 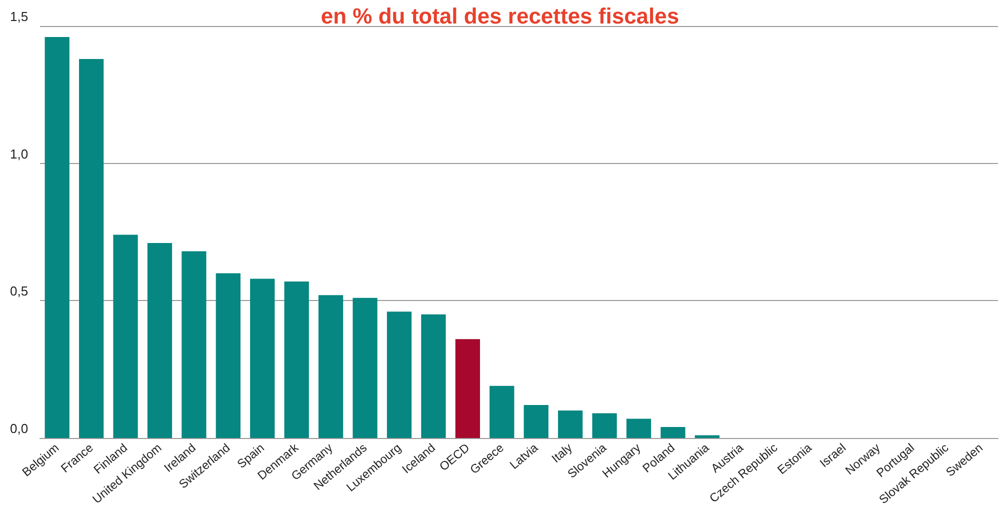 What do you see at coordinates (19, 291) in the screenshot?
I see `y-tick-label: 0,5` at bounding box center [19, 291].